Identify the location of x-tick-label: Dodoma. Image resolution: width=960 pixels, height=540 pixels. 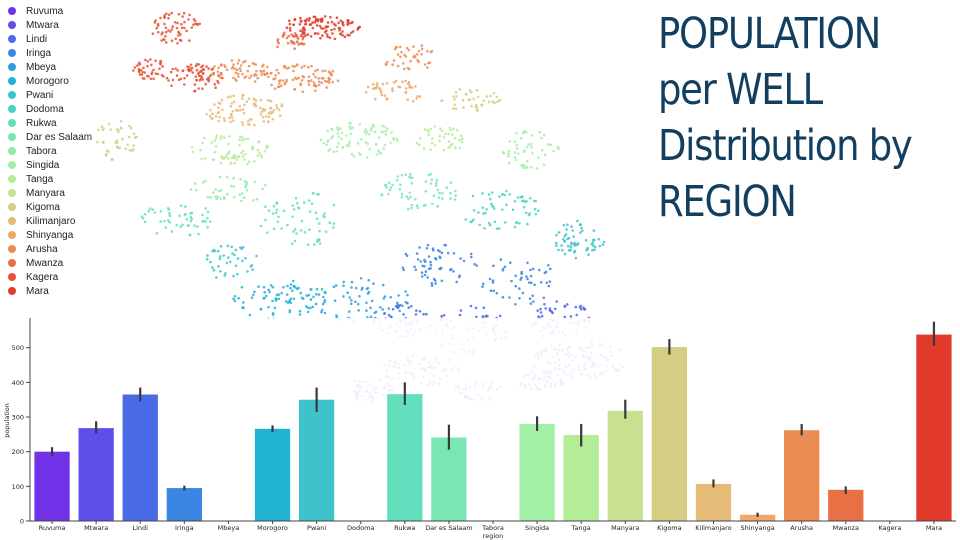
(360, 528).